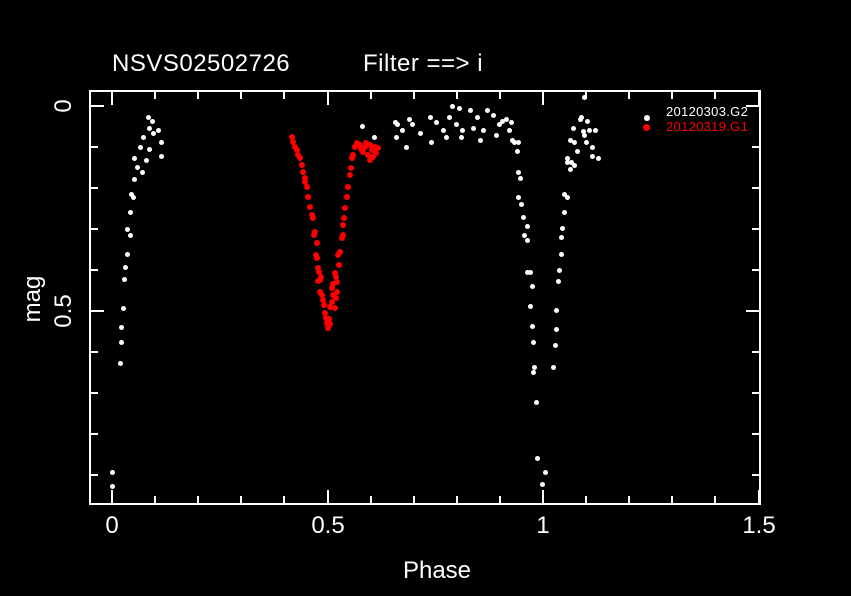  I want to click on x-tick-label: 1, so click(543, 525).